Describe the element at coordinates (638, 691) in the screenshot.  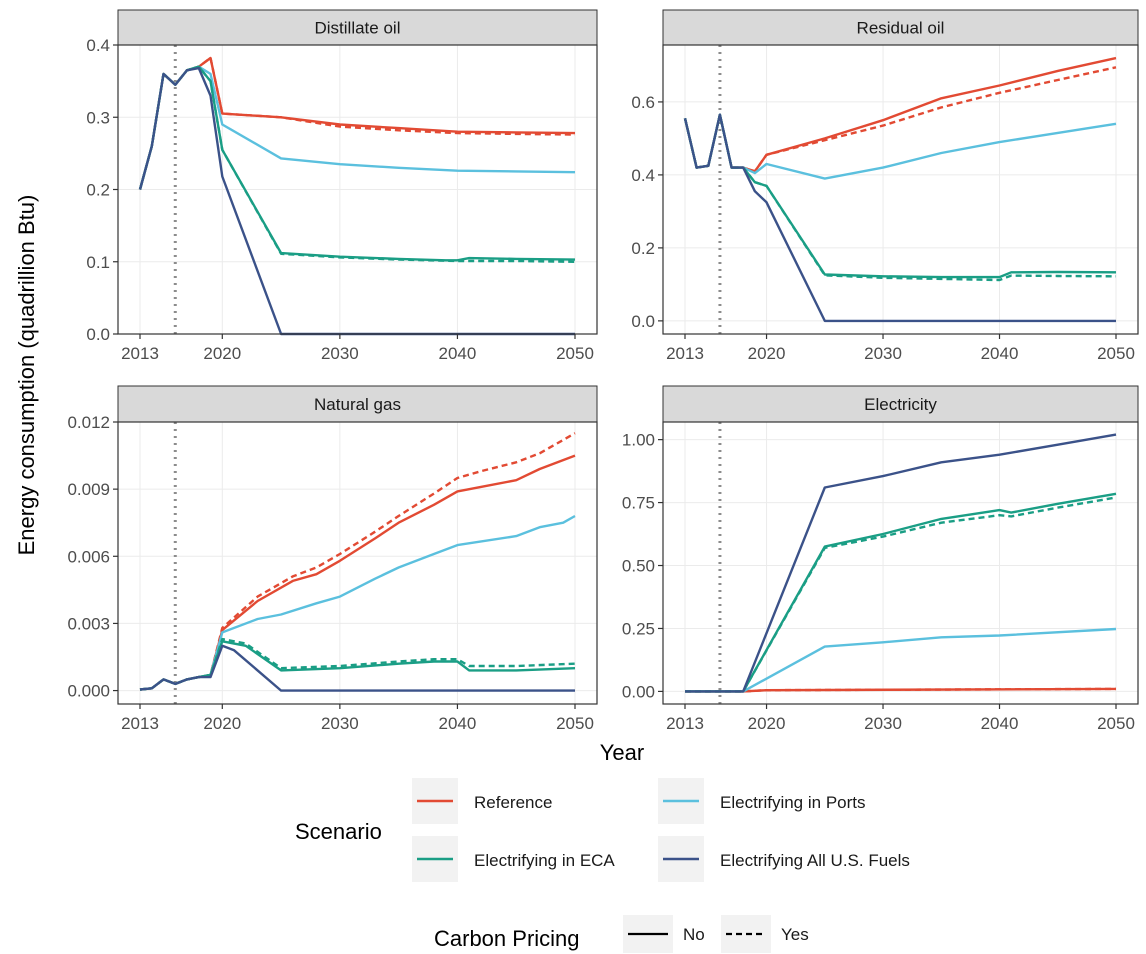
I see `y-tick-label: 0.00` at that location.